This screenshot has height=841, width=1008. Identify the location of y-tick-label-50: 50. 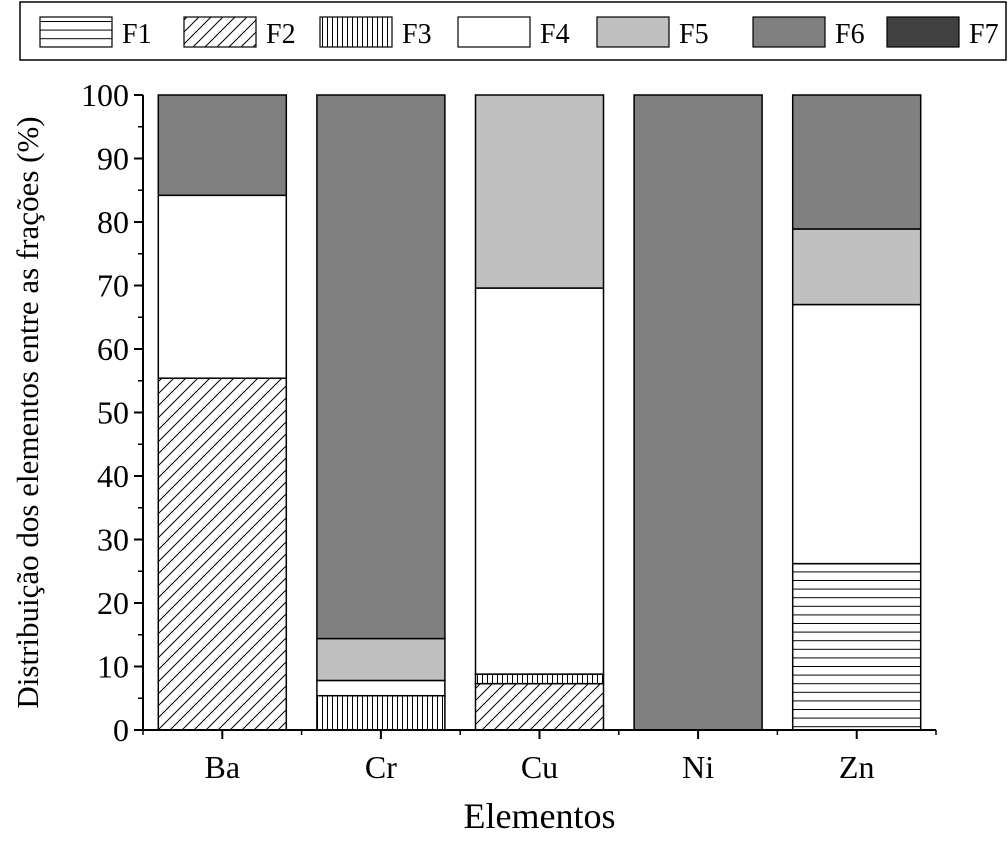
(113, 413).